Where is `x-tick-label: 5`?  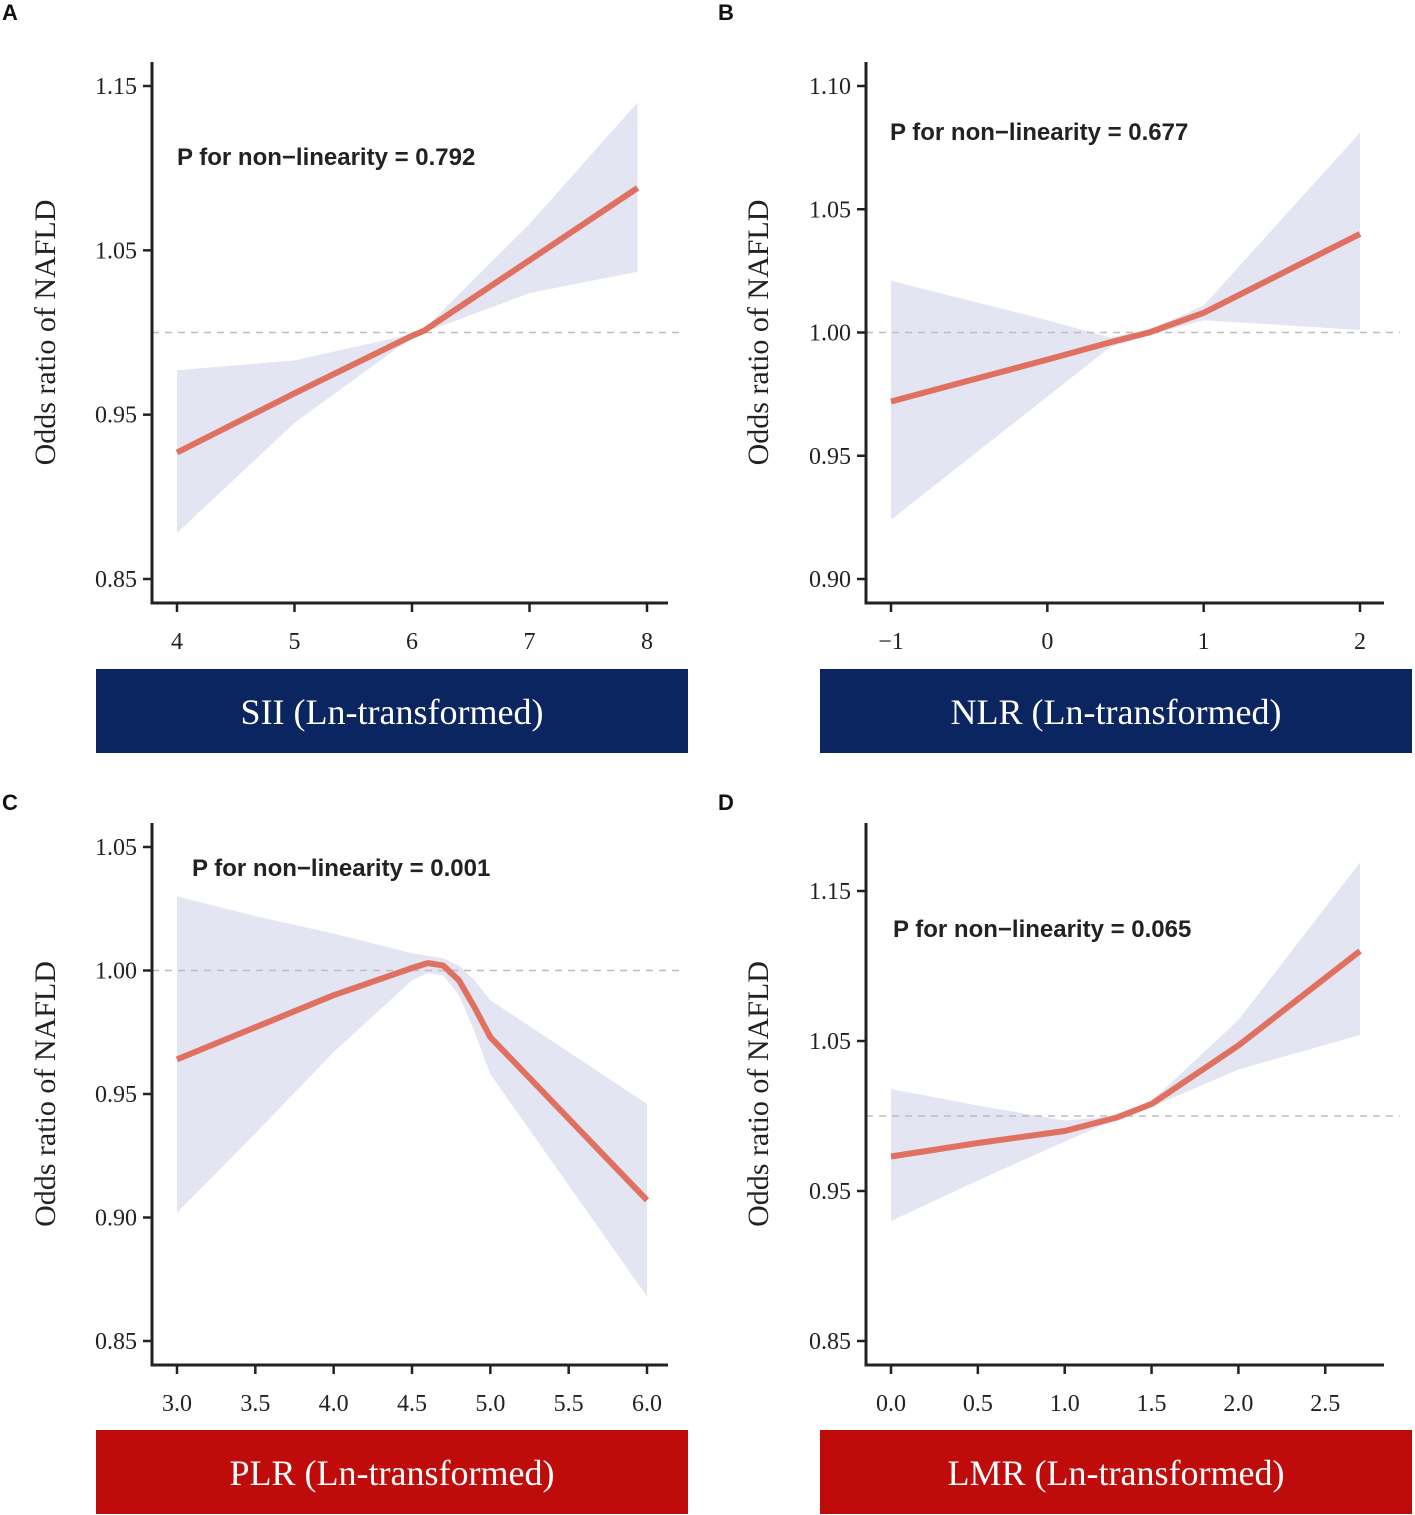
x-tick-label: 5 is located at coordinates (295, 642).